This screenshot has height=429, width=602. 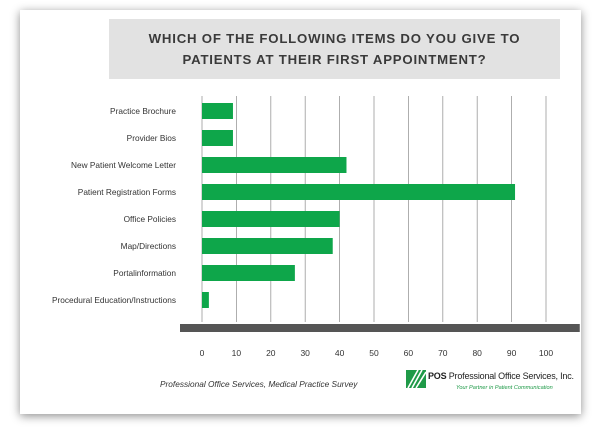 I want to click on x-tick-label: 30, so click(x=305, y=353).